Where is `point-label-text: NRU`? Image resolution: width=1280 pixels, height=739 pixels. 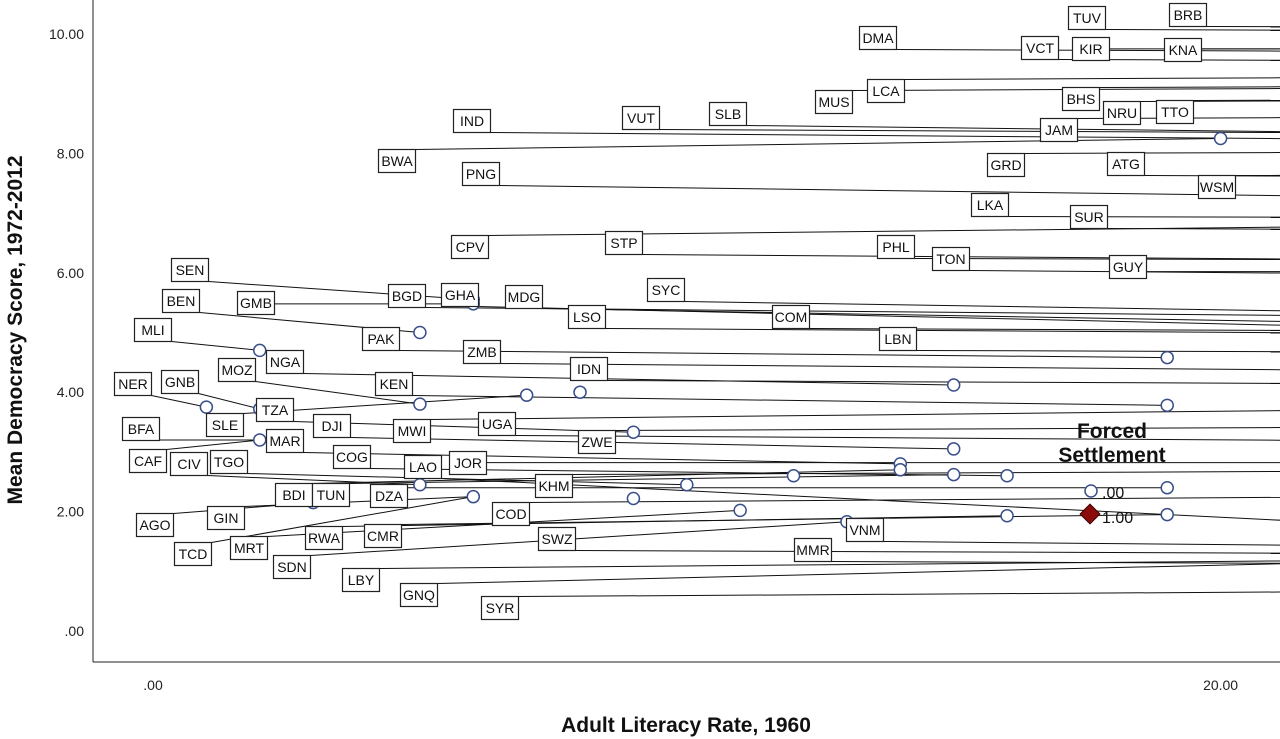 point-label-text: NRU is located at coordinates (1122, 113).